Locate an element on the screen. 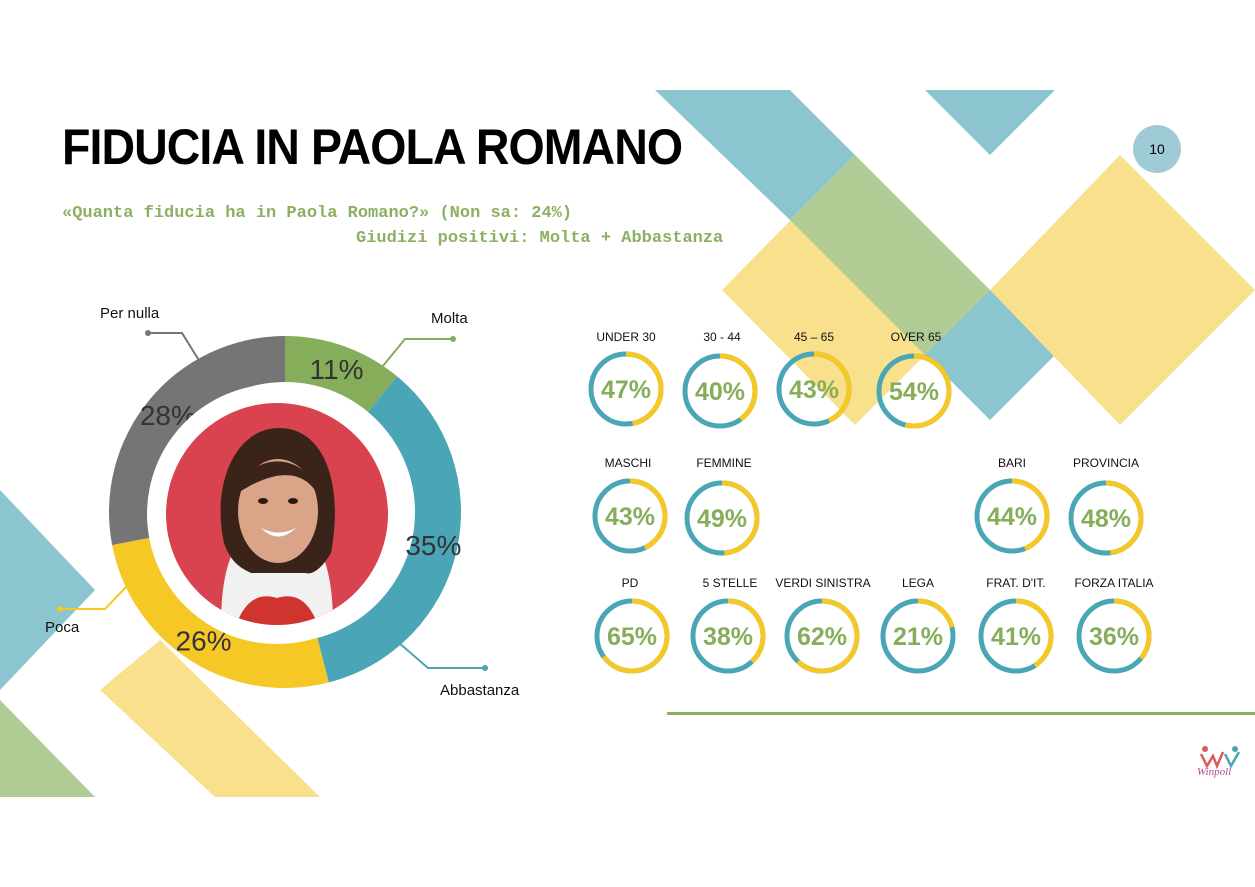  deco-teal-triangle-top is located at coordinates (990, 122).